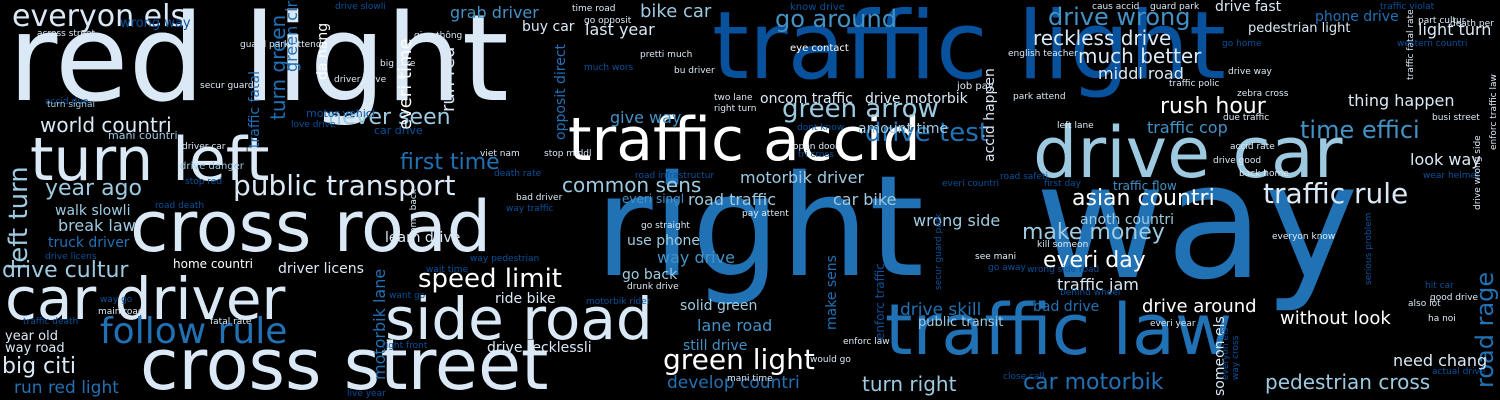 The width and height of the screenshot is (1500, 400). Describe the element at coordinates (1090, 293) in the screenshot. I see `word: behind wheel` at that location.